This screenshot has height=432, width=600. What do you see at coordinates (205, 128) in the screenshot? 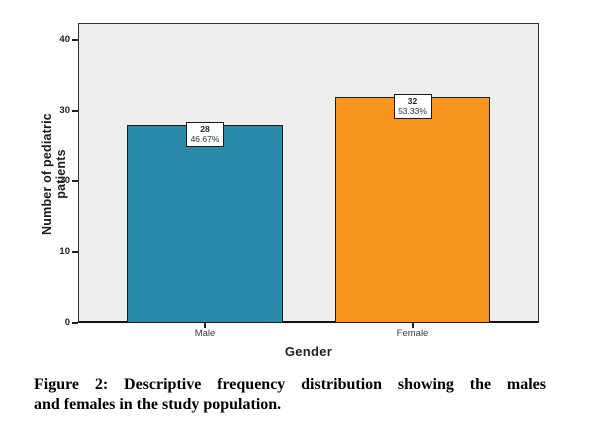
I see `bar-value-label: 28` at bounding box center [205, 128].